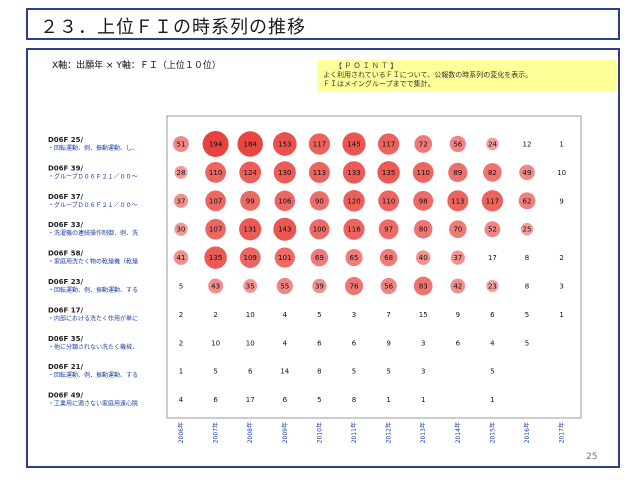 Image resolution: width=640 pixels, height=480 pixels. I want to click on value-label: 76, so click(354, 287).